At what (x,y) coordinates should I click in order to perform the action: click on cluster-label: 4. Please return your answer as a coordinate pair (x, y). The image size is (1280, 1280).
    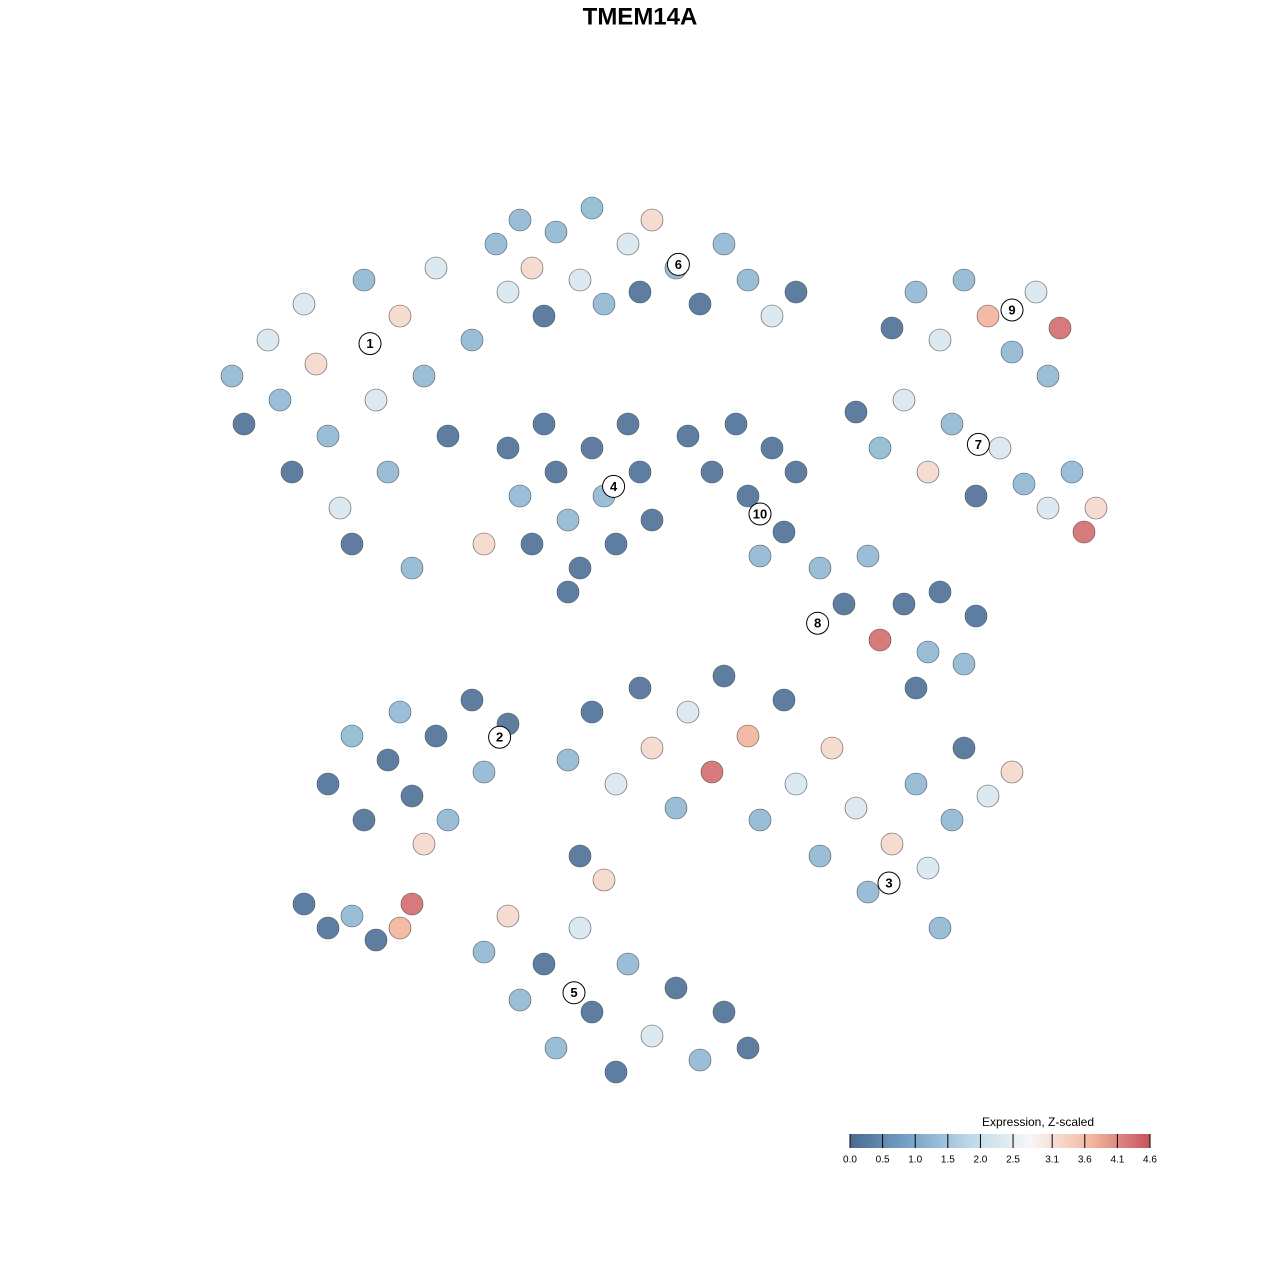
    Looking at the image, I should click on (614, 486).